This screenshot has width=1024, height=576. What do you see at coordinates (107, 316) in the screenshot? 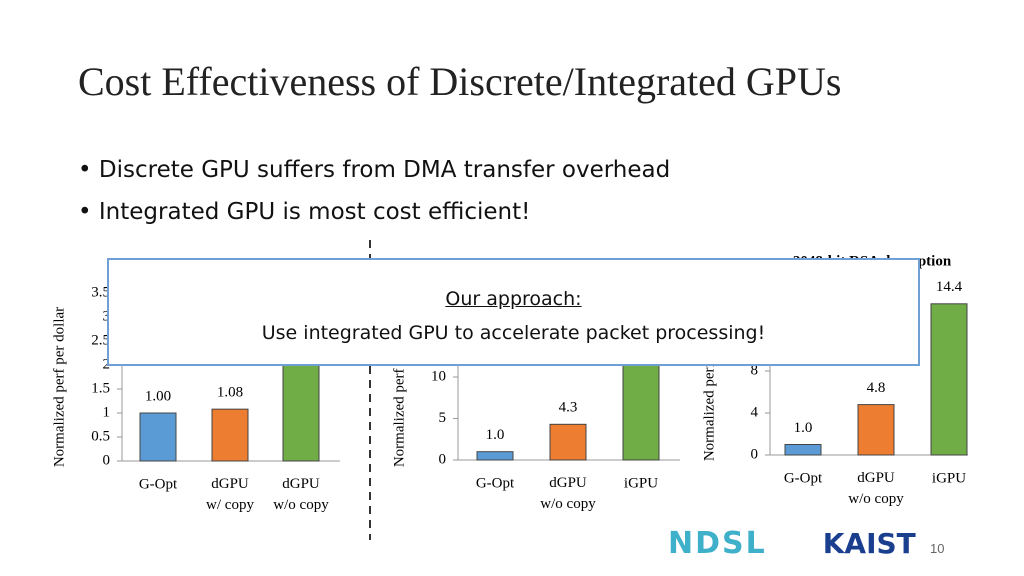
I see `y-tick-label: 3` at bounding box center [107, 316].